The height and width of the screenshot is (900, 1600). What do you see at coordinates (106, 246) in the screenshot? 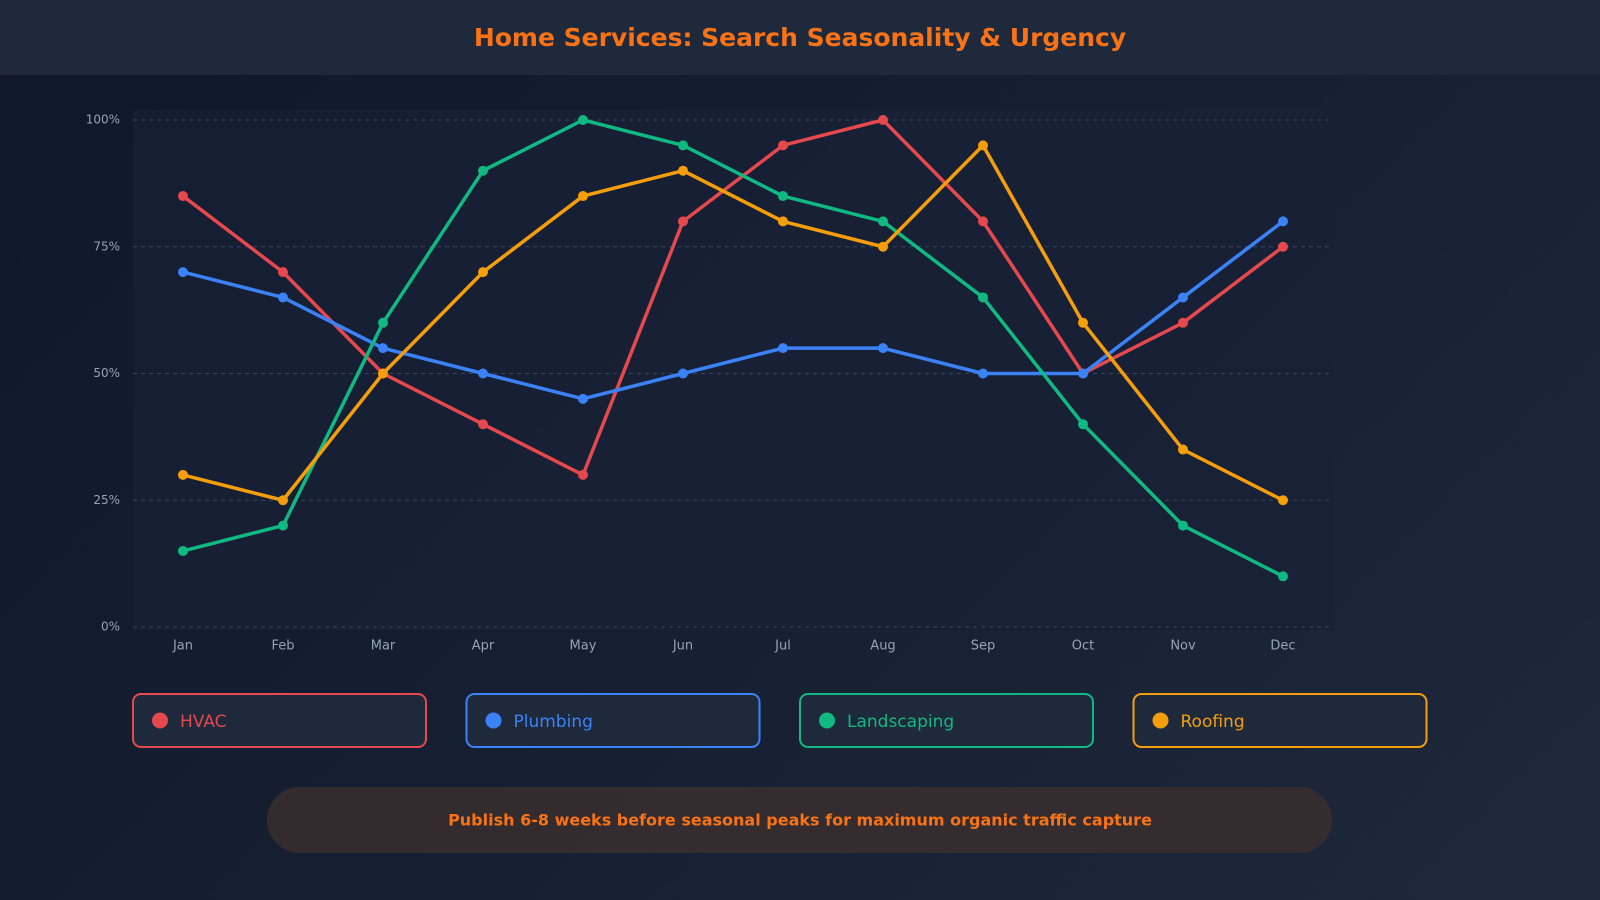
I see `y-tick-label: 75%` at bounding box center [106, 246].